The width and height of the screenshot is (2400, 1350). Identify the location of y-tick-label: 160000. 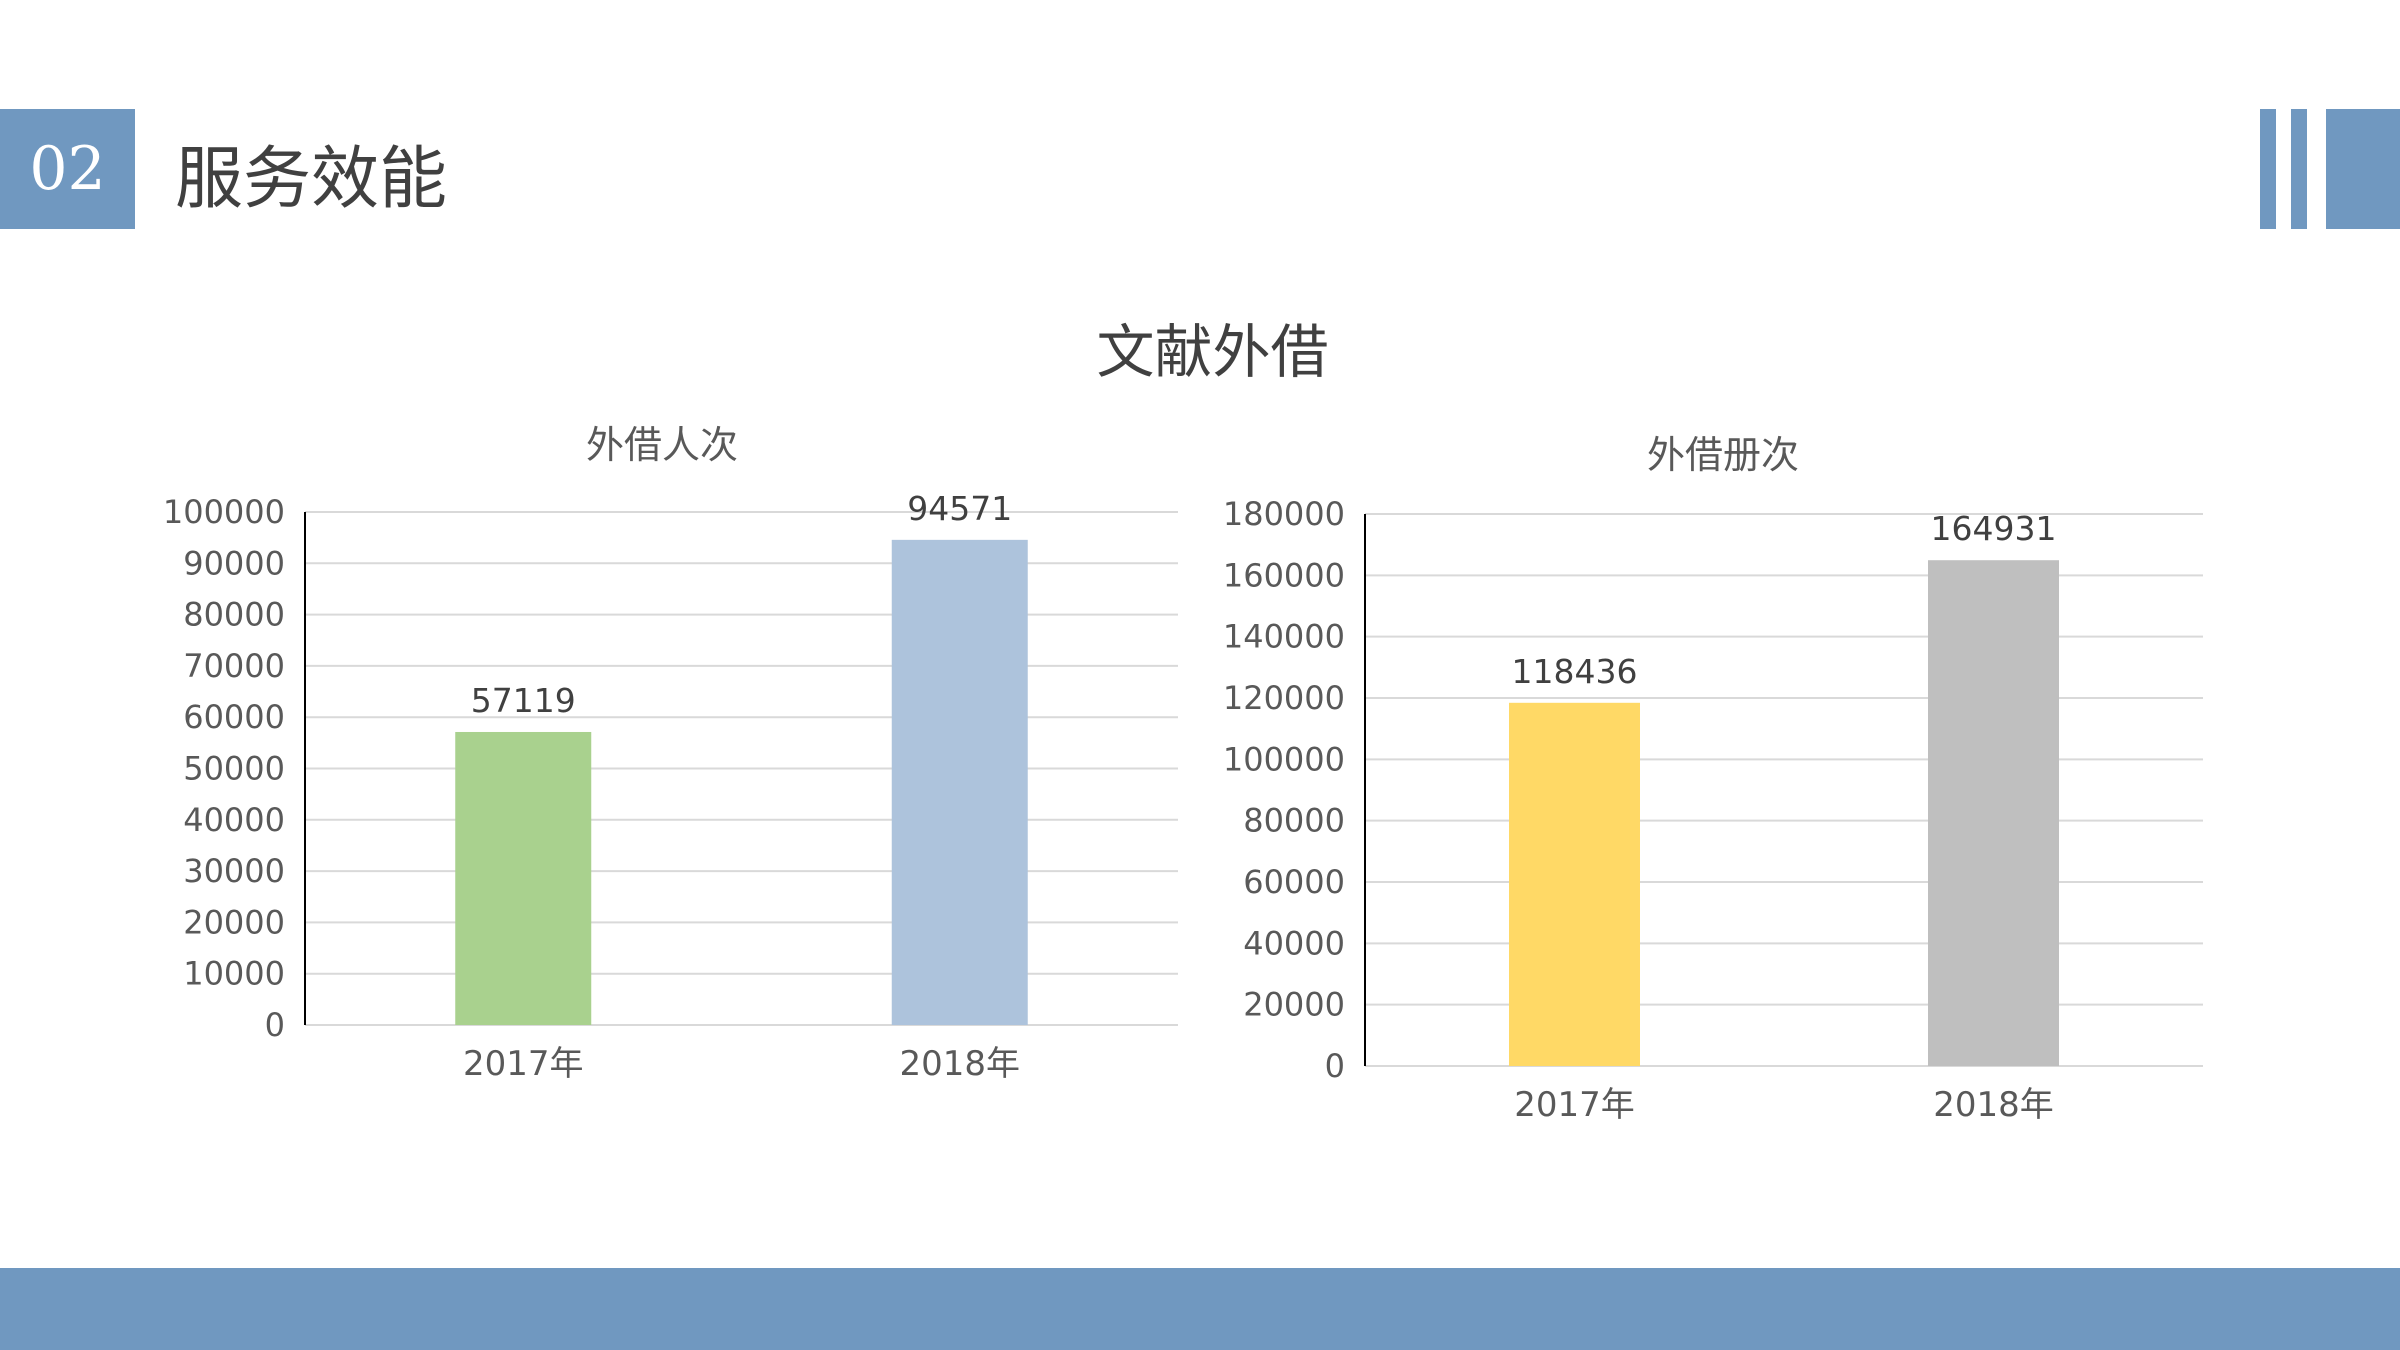
(1284, 575).